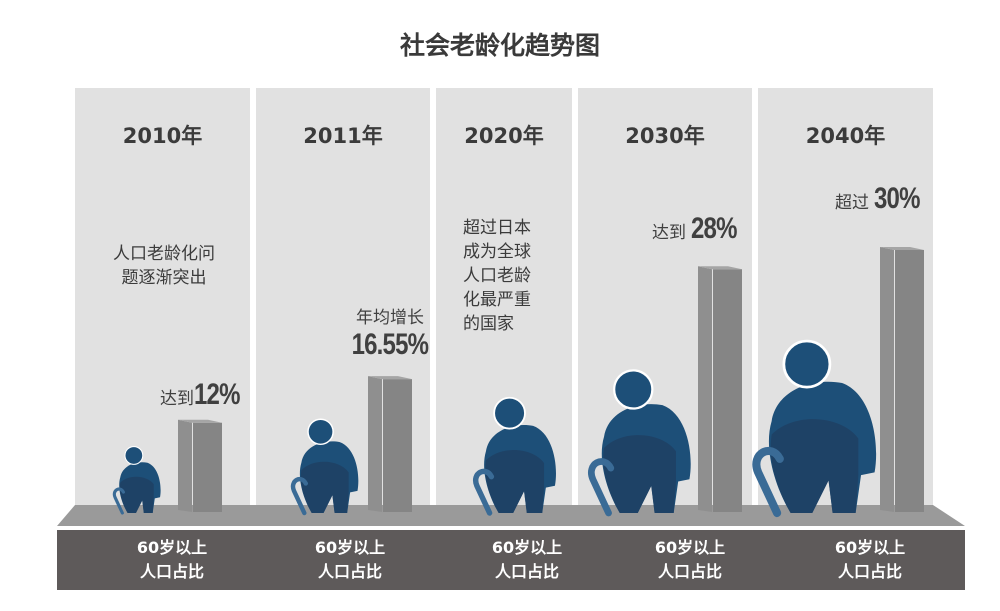  What do you see at coordinates (897, 198) in the screenshot?
I see `value-number: 30%` at bounding box center [897, 198].